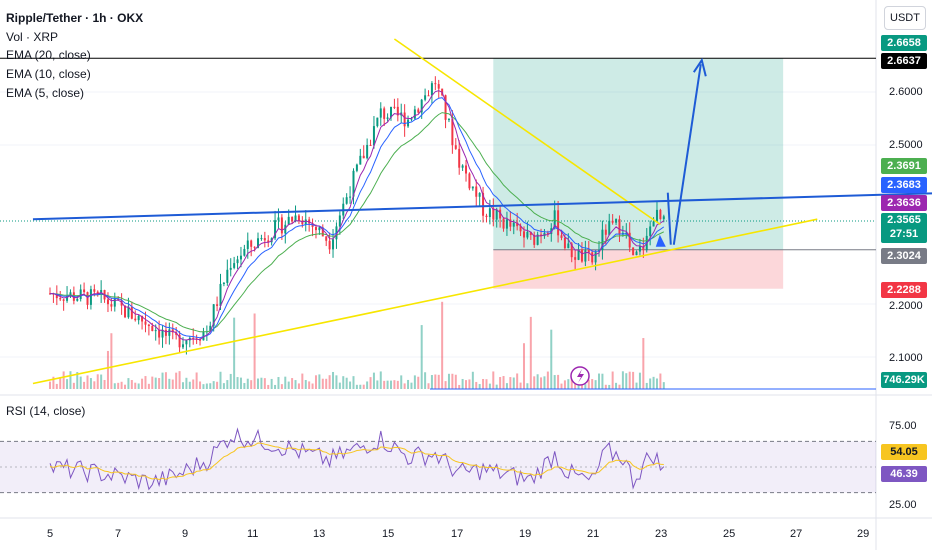  Describe the element at coordinates (904, 474) in the screenshot. I see `tag-rsi: 46.39` at that location.